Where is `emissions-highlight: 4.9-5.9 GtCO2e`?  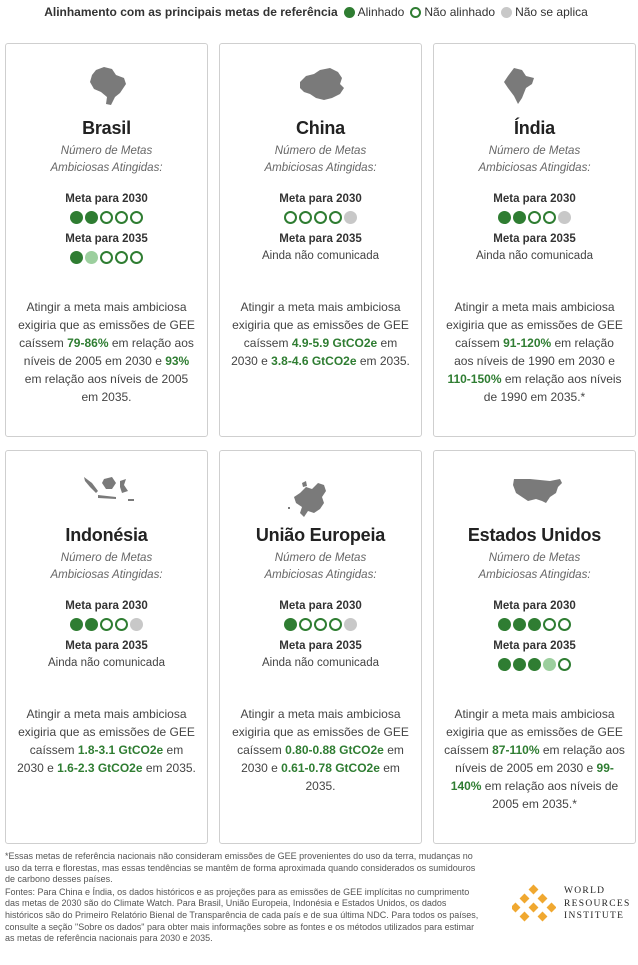
emissions-highlight: 4.9-5.9 GtCO2e is located at coordinates (334, 343).